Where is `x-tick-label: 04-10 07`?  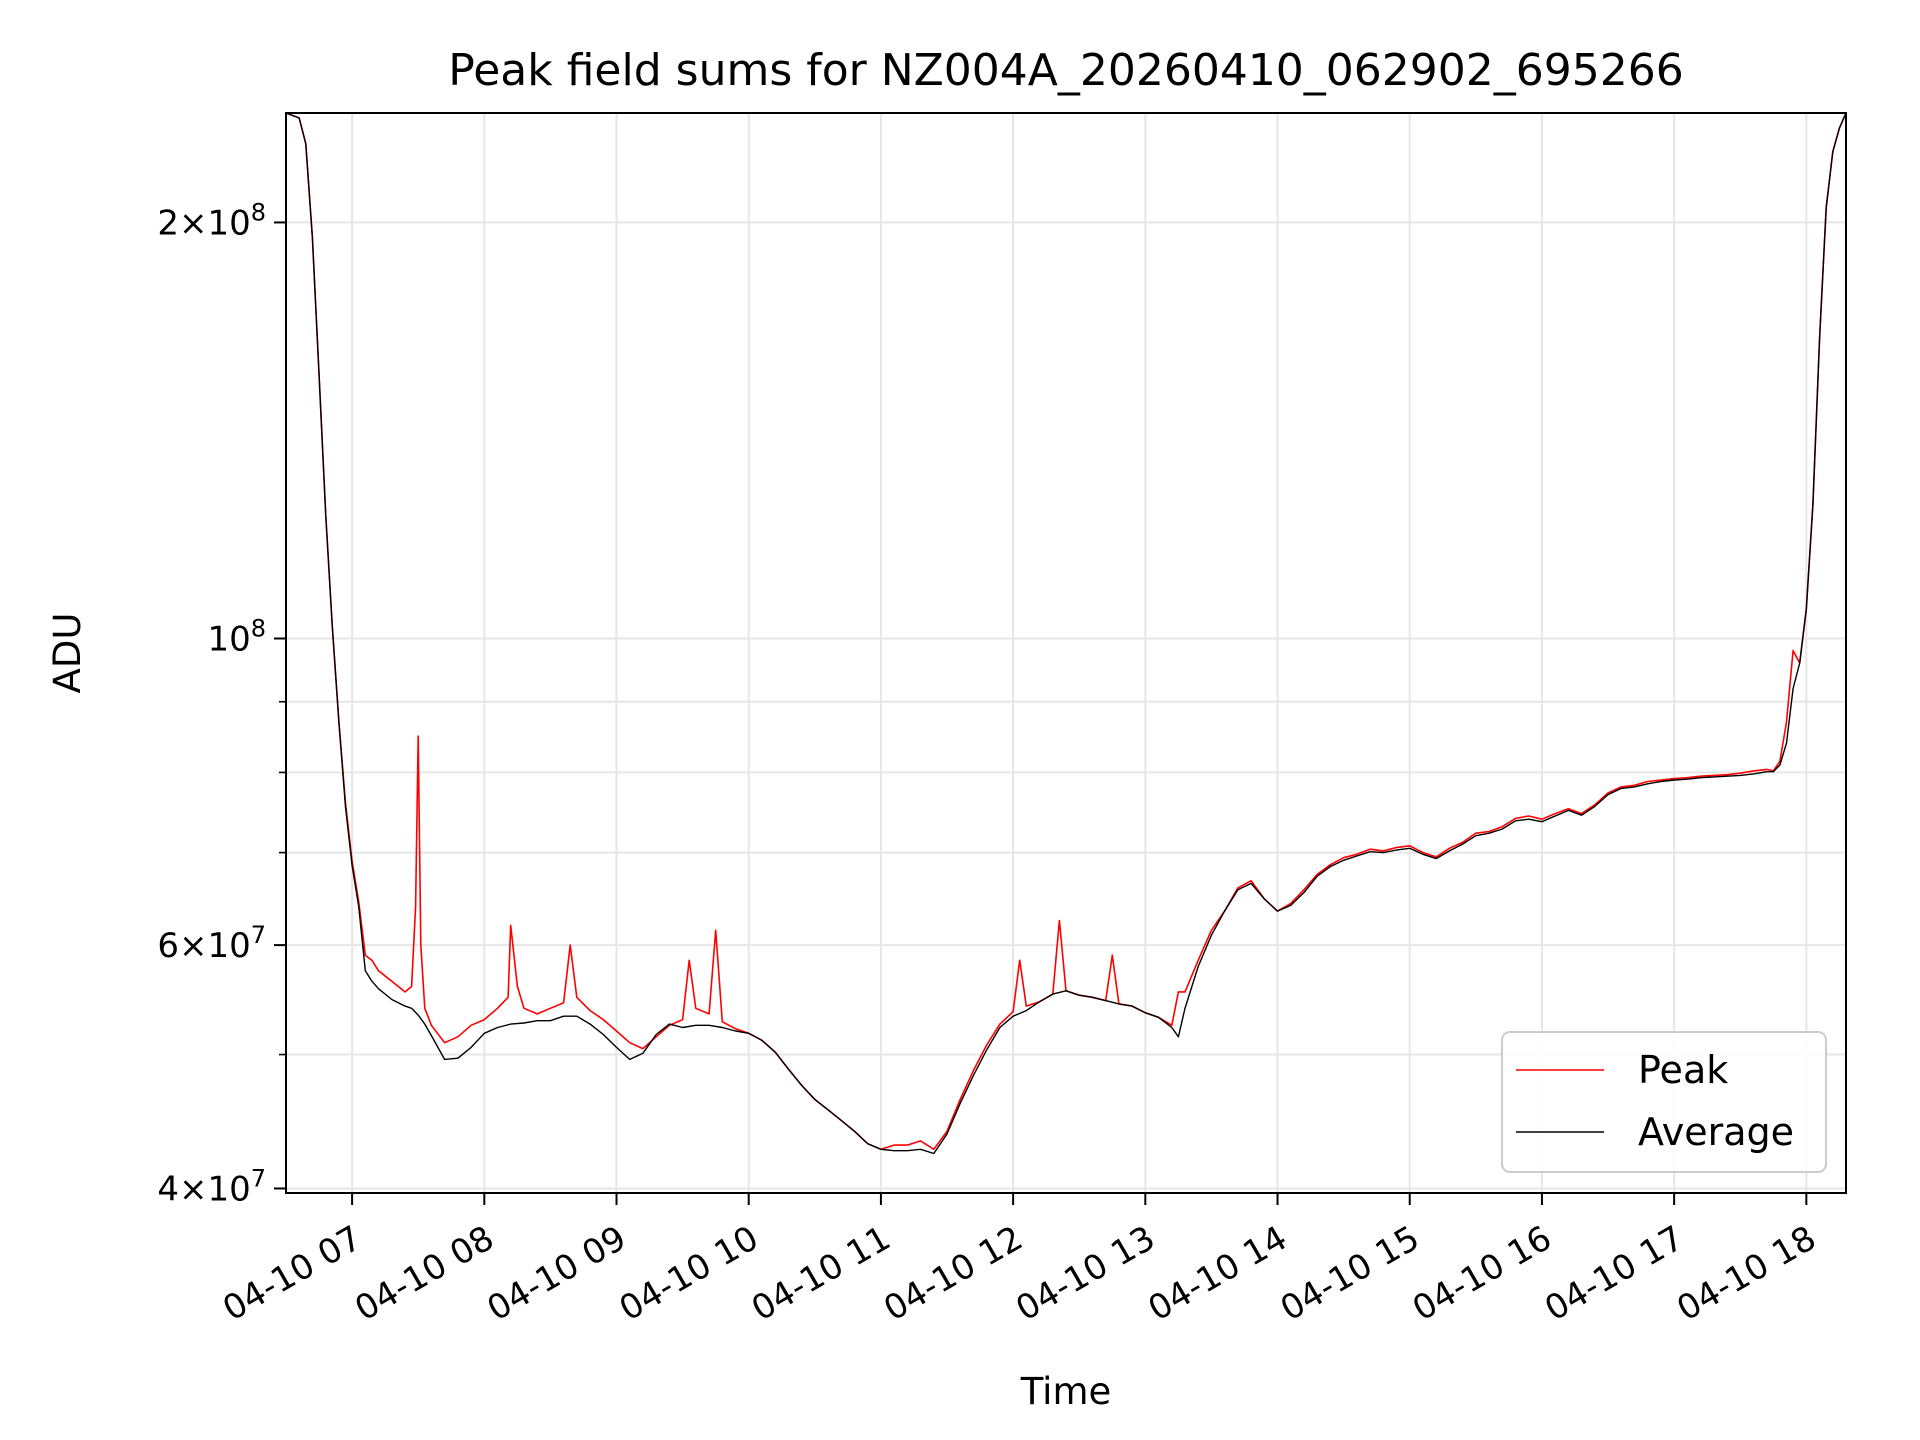 x-tick-label: 04-10 07 is located at coordinates (292, 1273).